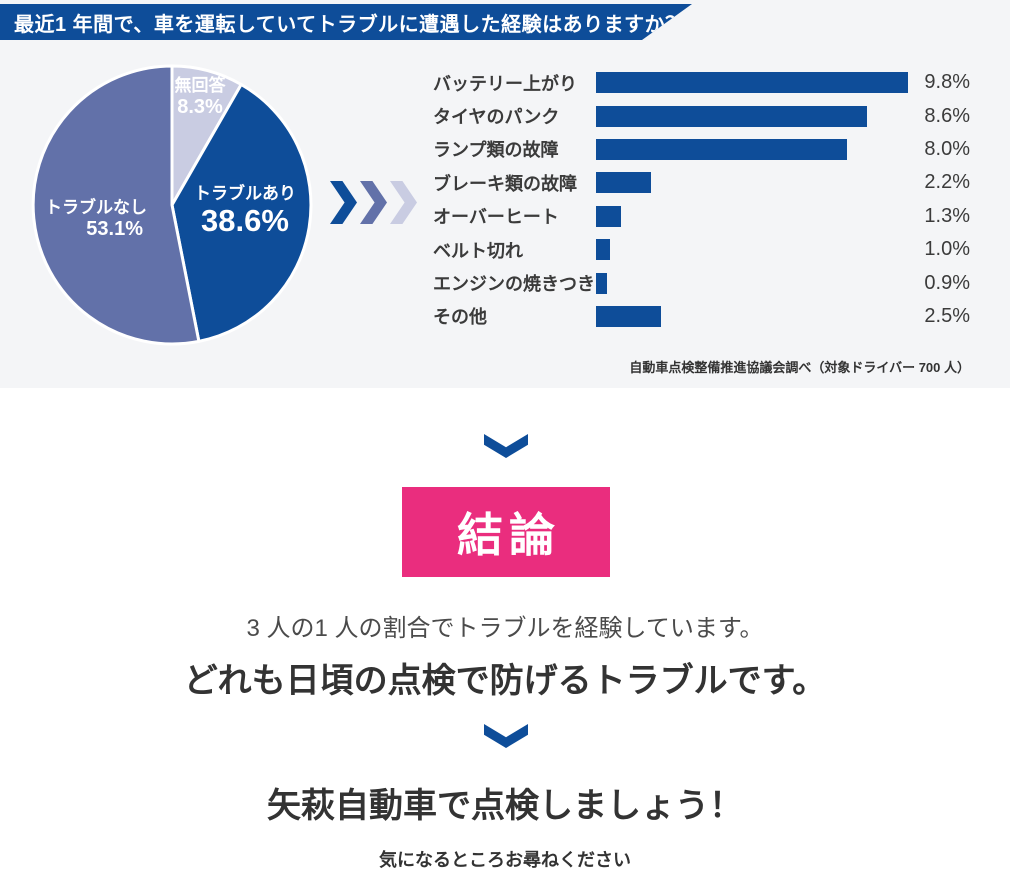 The height and width of the screenshot is (873, 1010). I want to click on pie-slice-value: 8.3%, so click(200, 106).